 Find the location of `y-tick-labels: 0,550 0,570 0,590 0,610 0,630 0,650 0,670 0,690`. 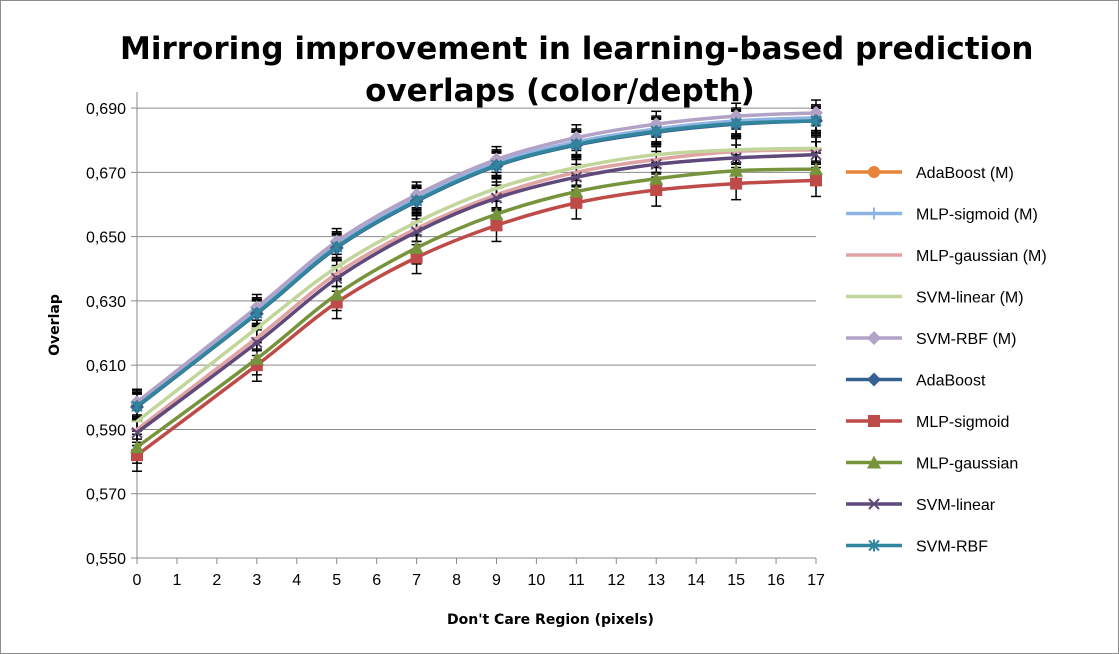

y-tick-labels: 0,550 0,570 0,590 0,610 0,630 0,650 0,670 0,690 is located at coordinates (106, 334).